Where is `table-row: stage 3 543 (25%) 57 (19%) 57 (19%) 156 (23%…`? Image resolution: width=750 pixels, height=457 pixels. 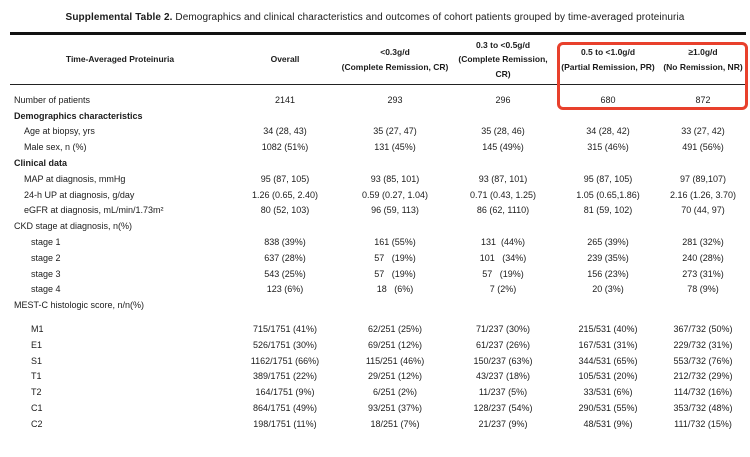
table-row: stage 3 543 (25%) 57 (19%) 57 (19%) 156 (23%… is located at coordinates (378, 274).